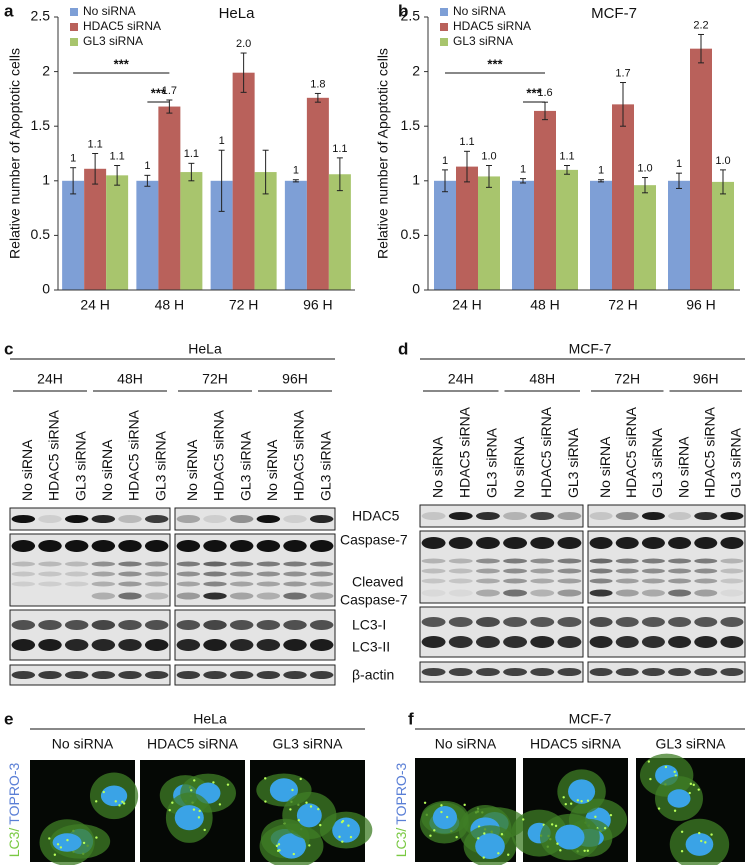 This screenshot has width=753, height=865. What do you see at coordinates (411, 234) in the screenshot?
I see `y-tick-label: 0.5` at bounding box center [411, 234].